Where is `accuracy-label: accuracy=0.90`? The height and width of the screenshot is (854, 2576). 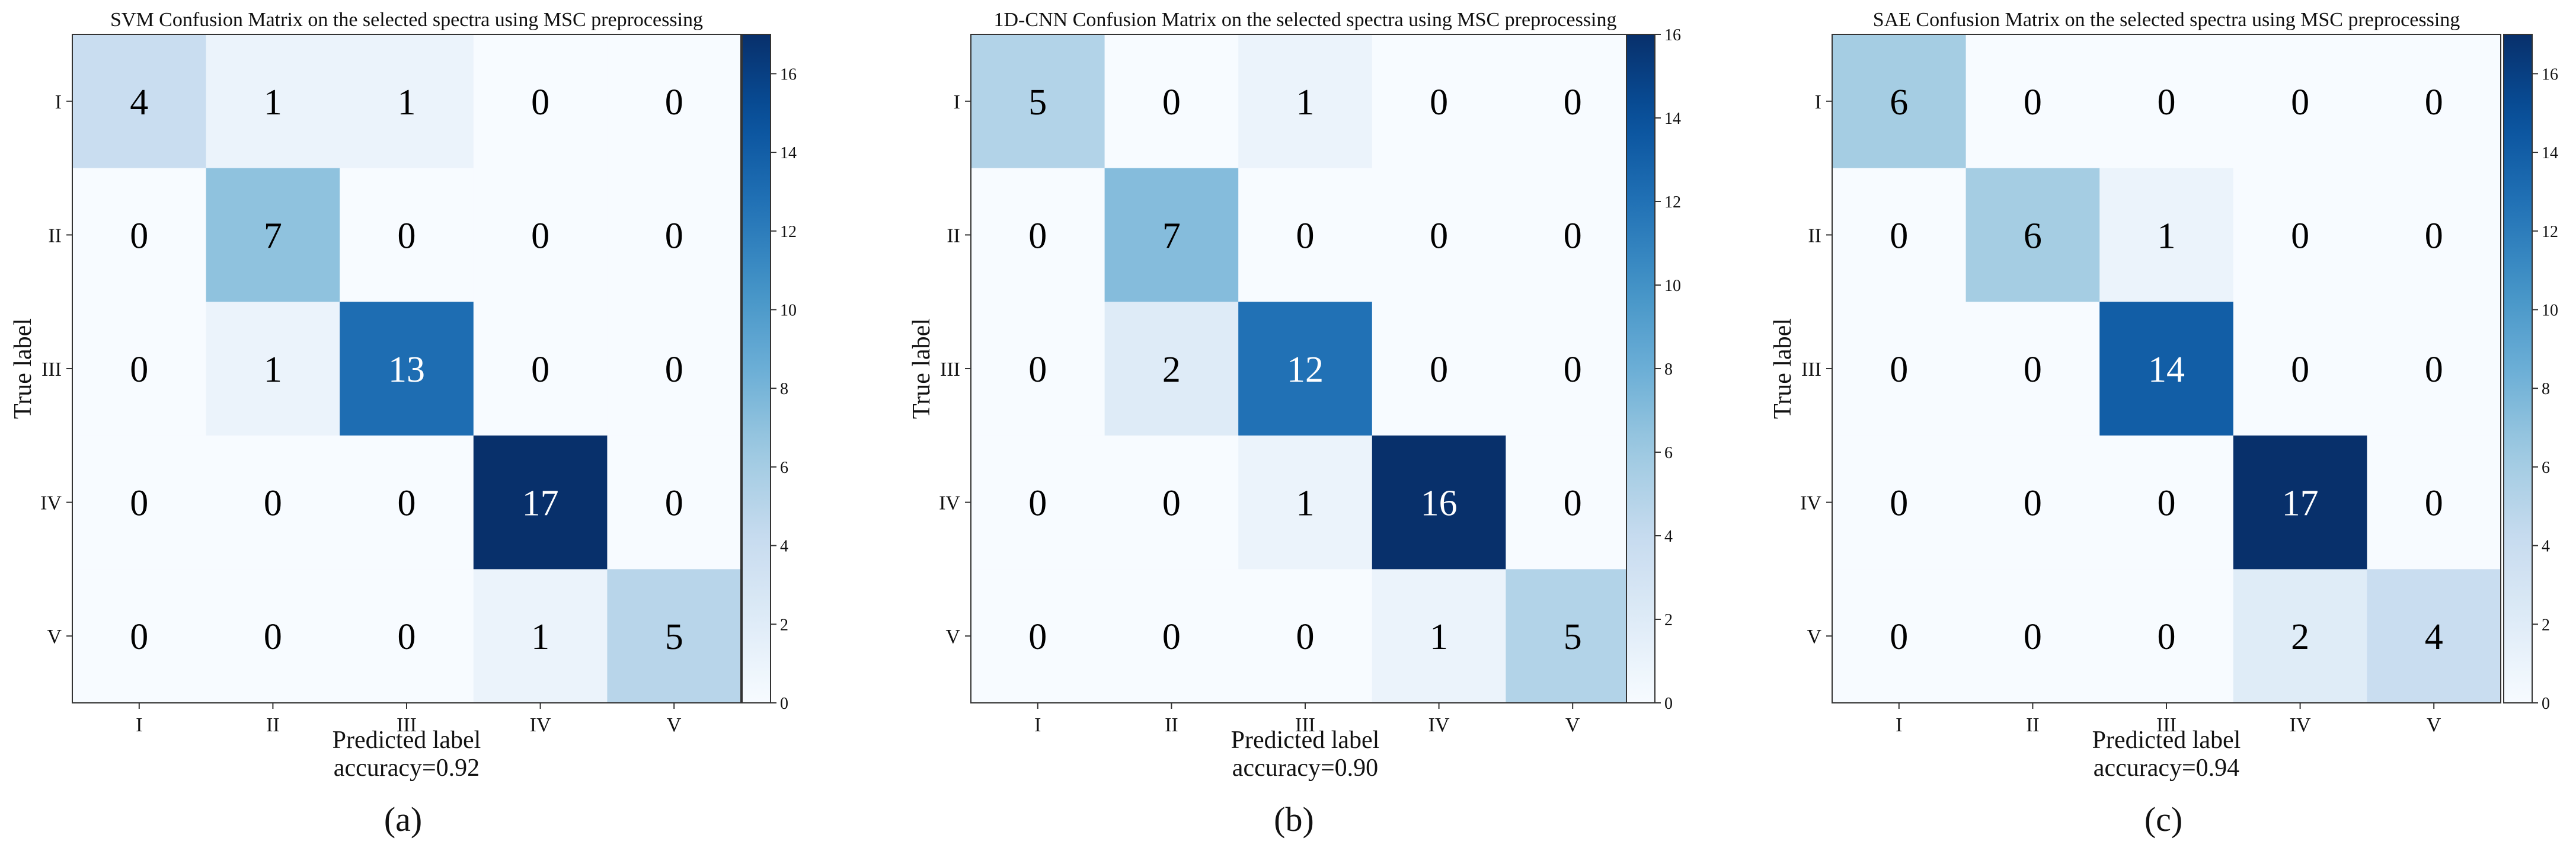 accuracy-label: accuracy=0.90 is located at coordinates (1305, 768).